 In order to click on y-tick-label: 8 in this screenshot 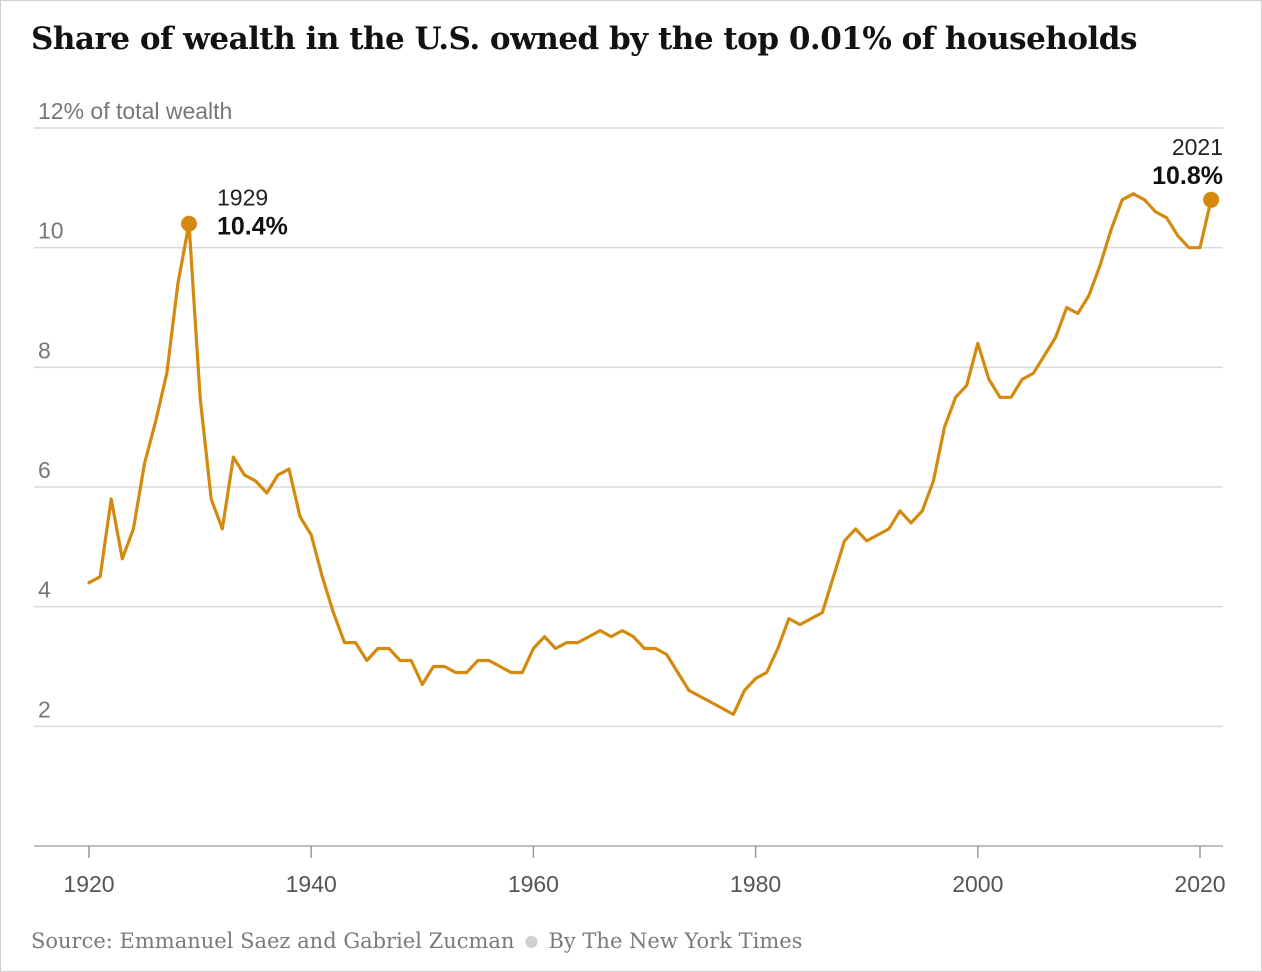, I will do `click(44, 350)`.